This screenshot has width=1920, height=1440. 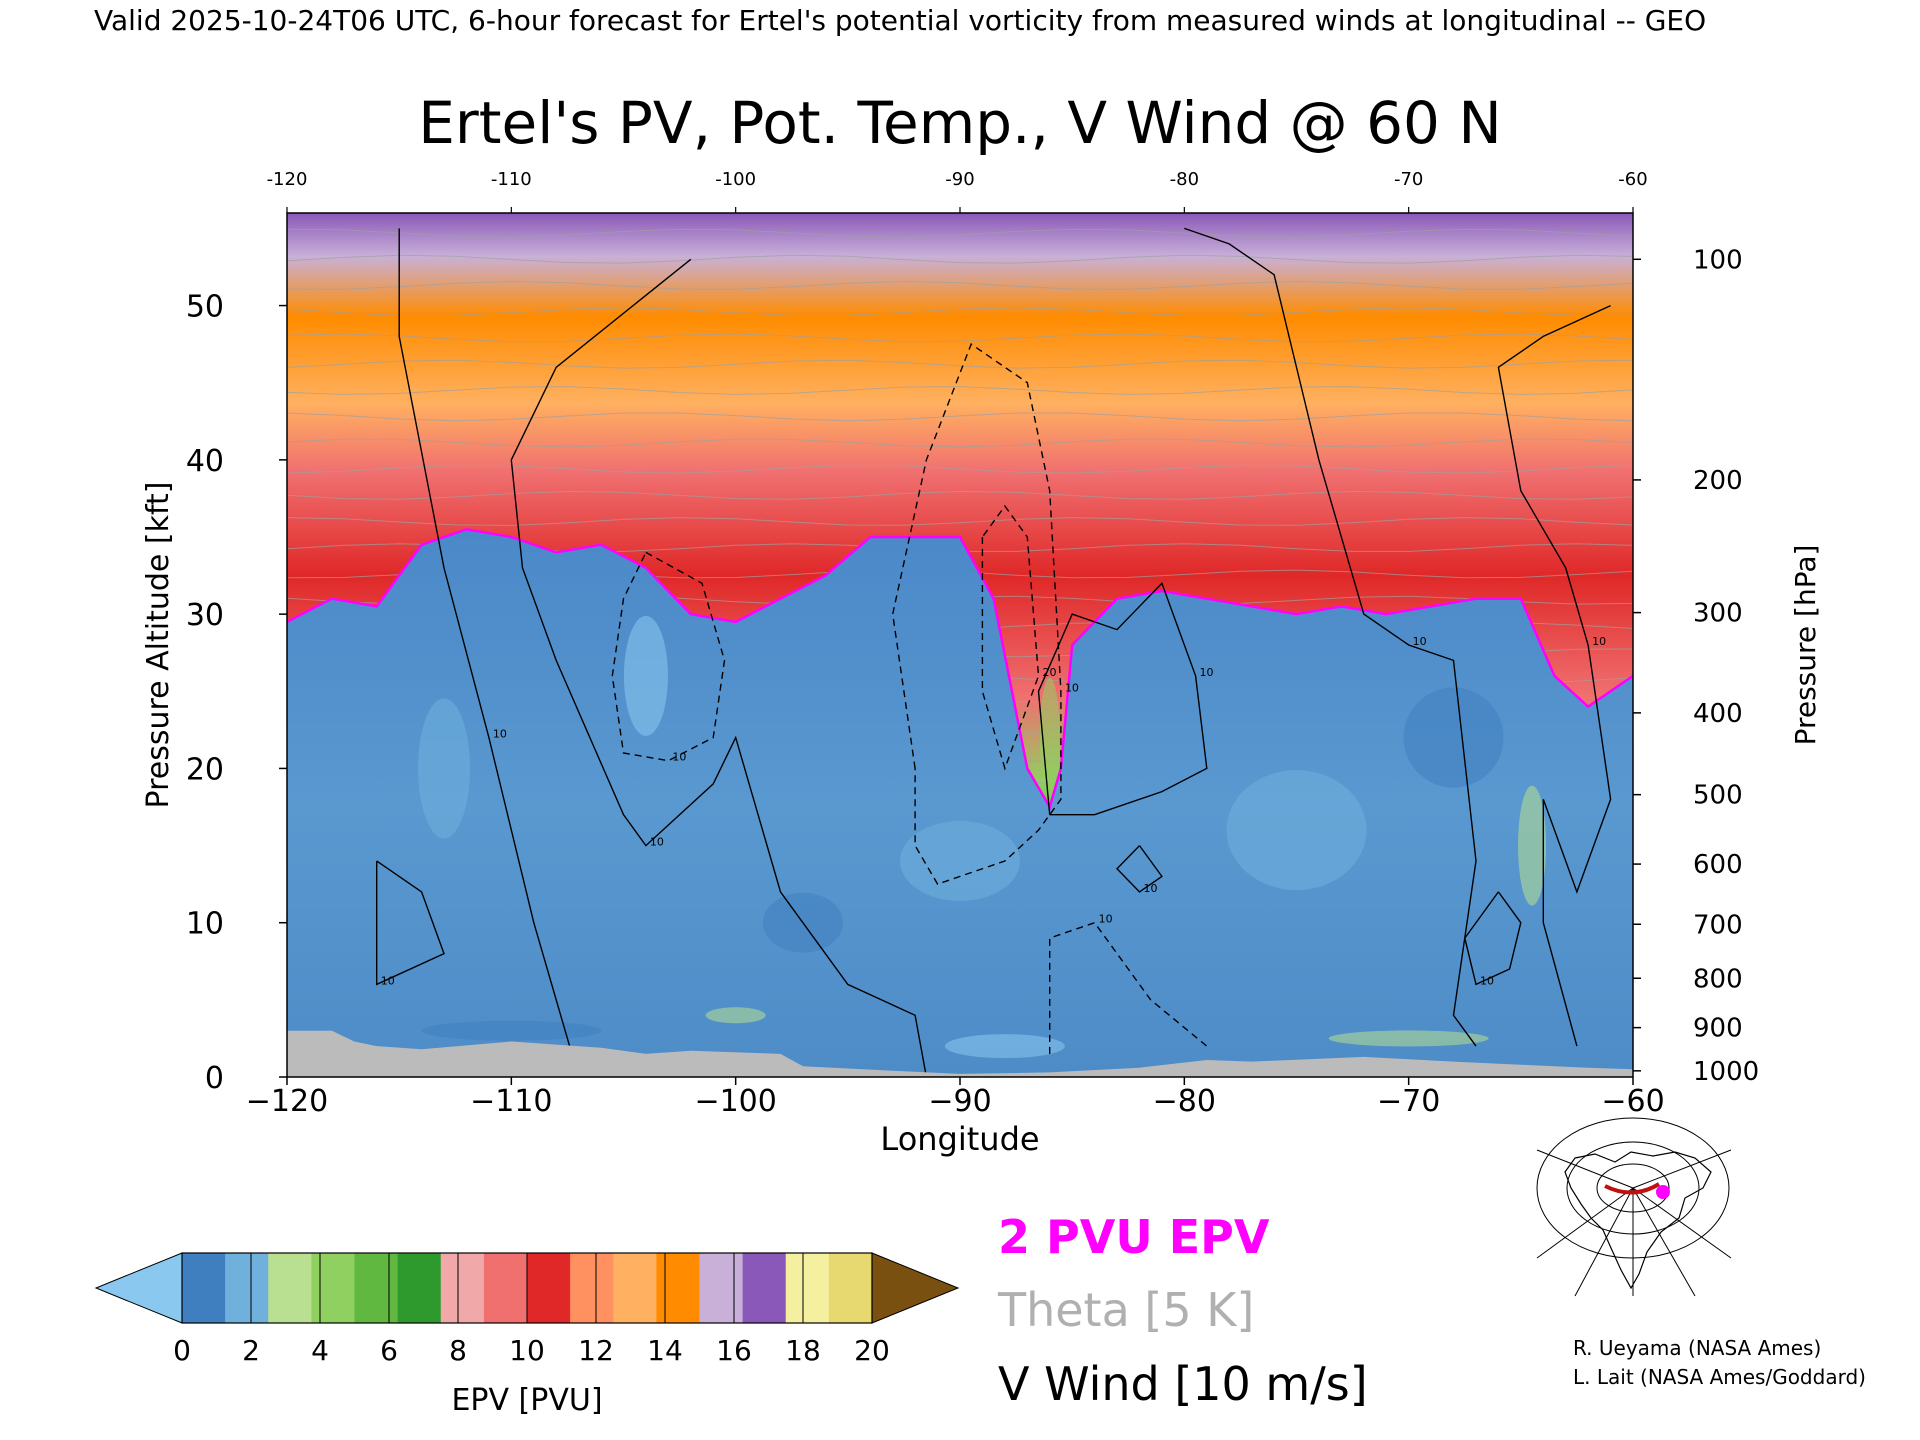 I want to click on x-top-tick-label: -120, so click(x=287, y=179).